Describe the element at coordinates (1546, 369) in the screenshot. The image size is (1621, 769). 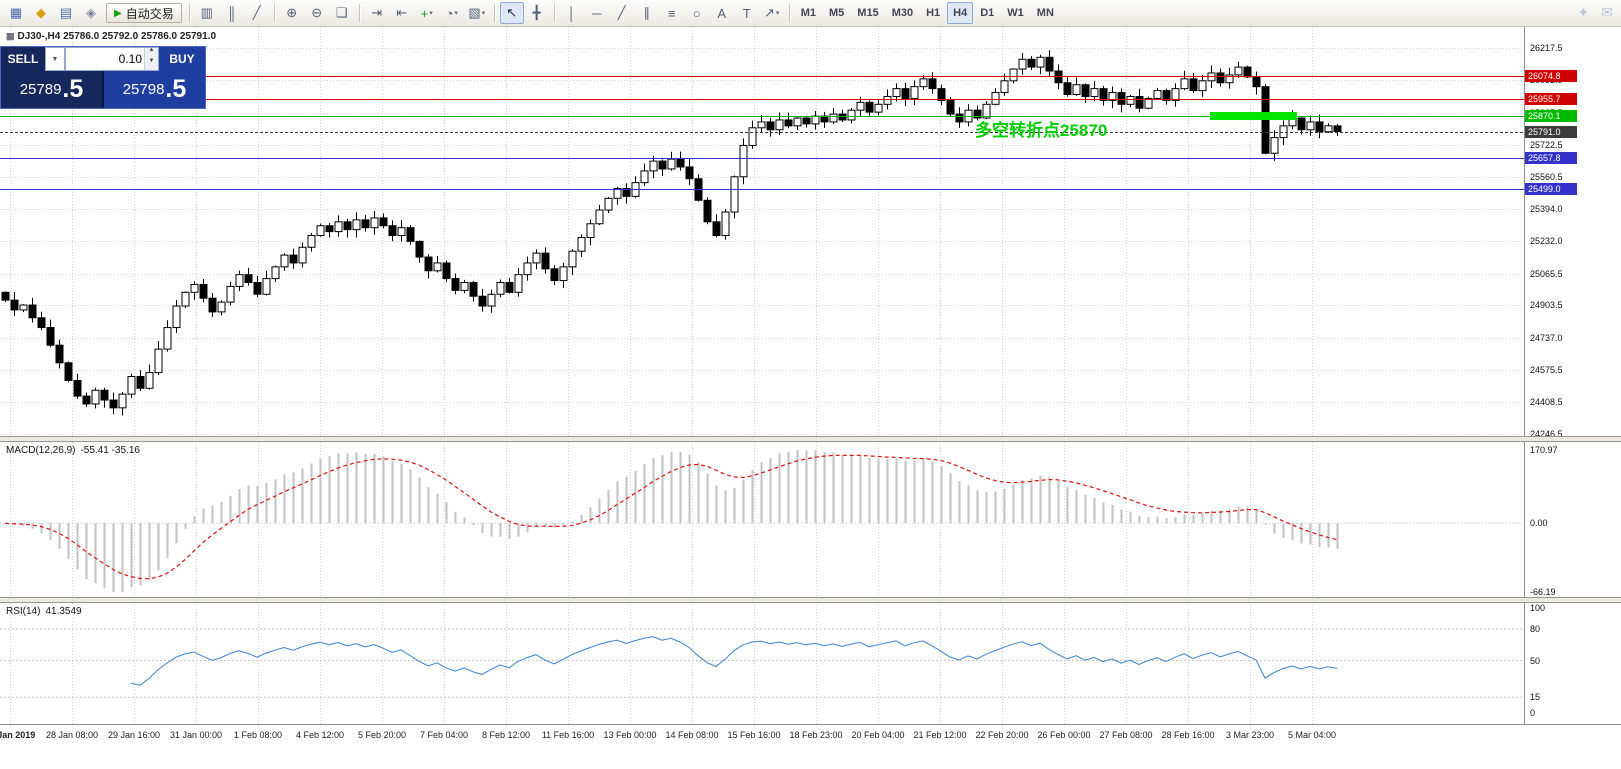
I see `y-axis-label: 24575.5` at that location.